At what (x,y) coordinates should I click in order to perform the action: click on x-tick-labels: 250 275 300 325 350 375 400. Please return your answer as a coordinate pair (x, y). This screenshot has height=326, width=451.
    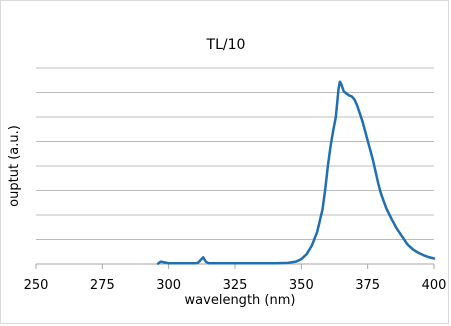
    Looking at the image, I should click on (235, 285).